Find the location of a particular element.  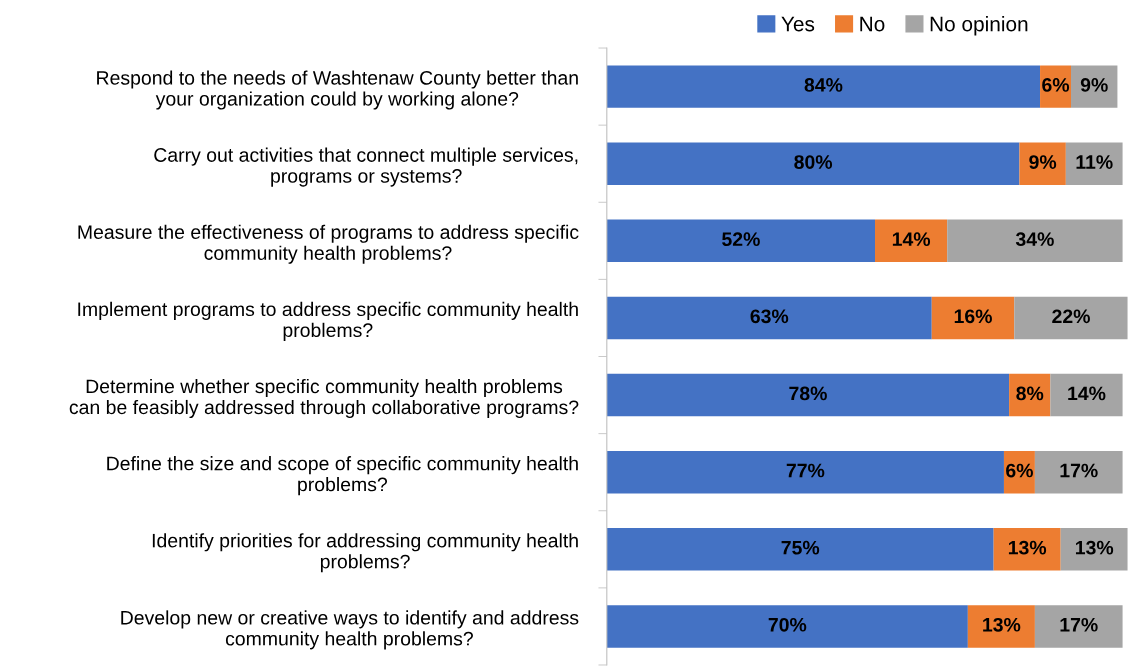

legend-label: No opinion is located at coordinates (979, 26).